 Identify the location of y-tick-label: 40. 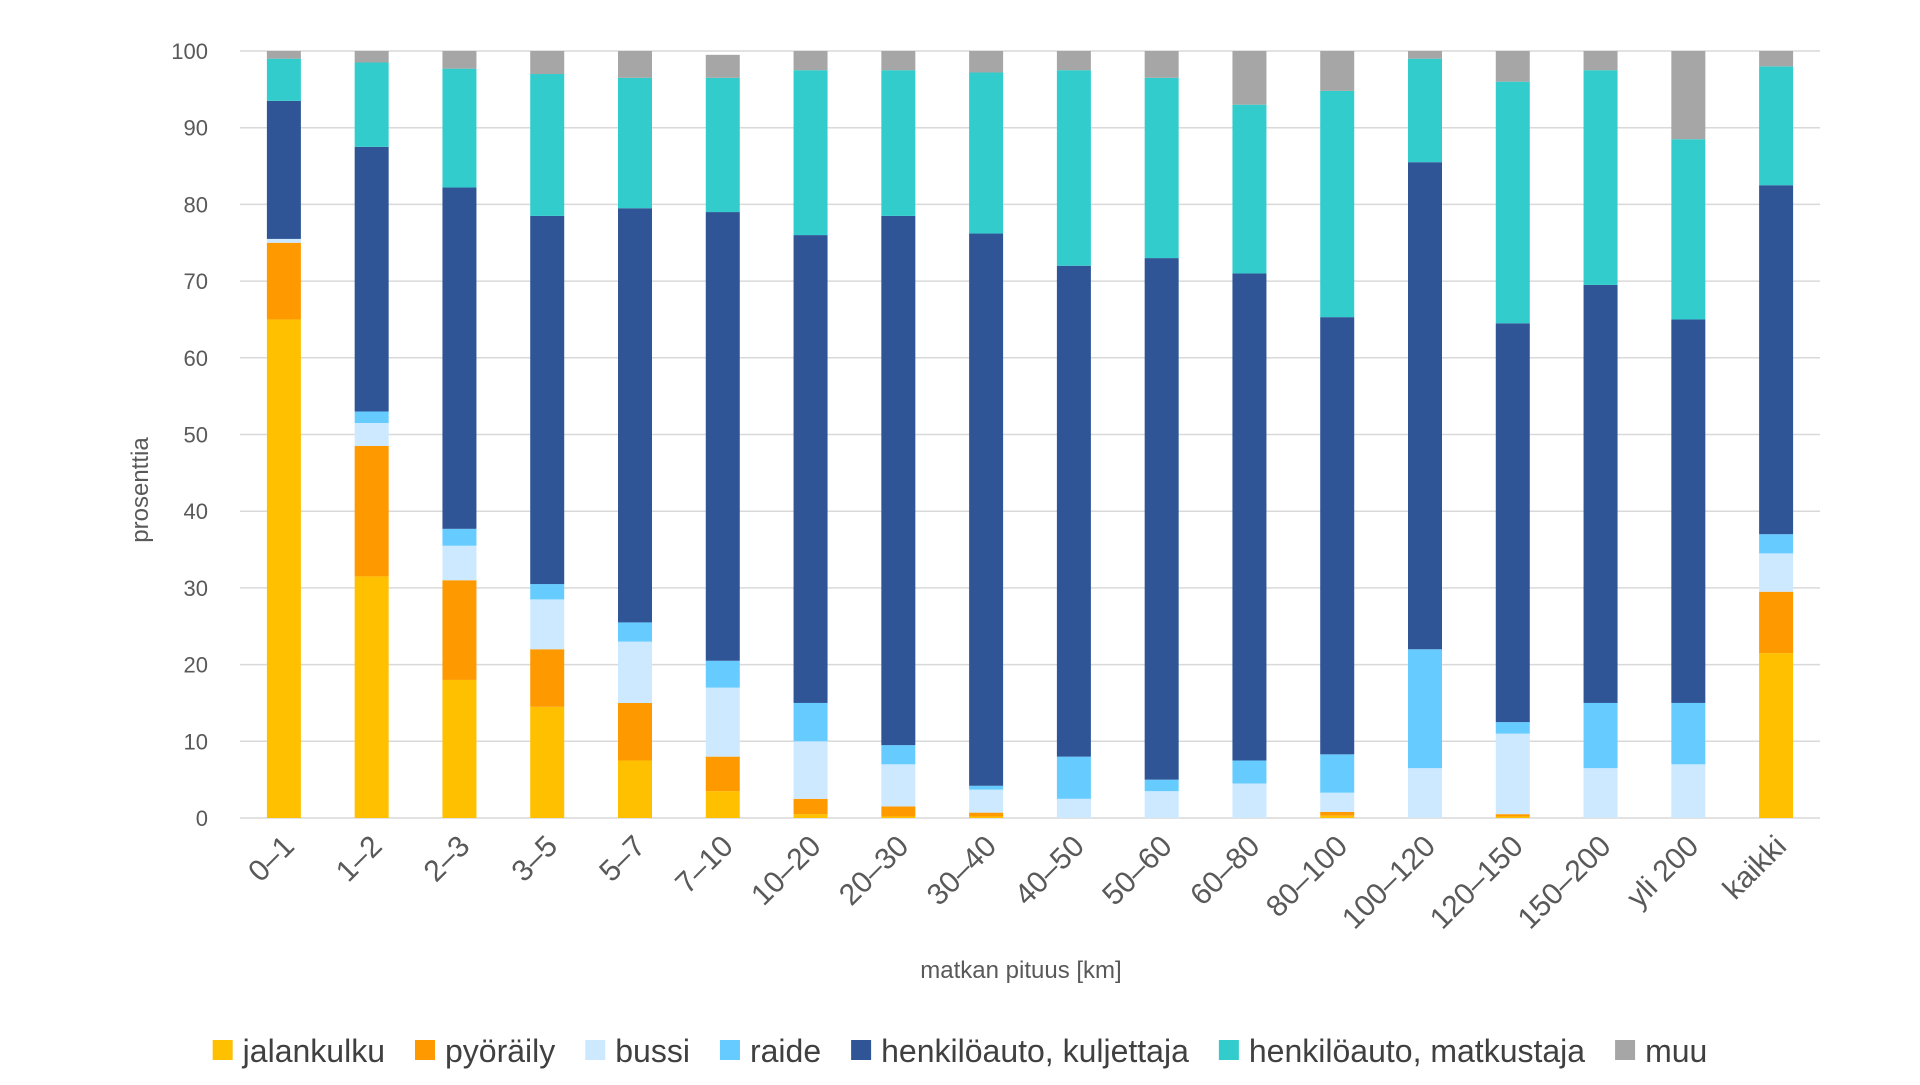
(196, 511).